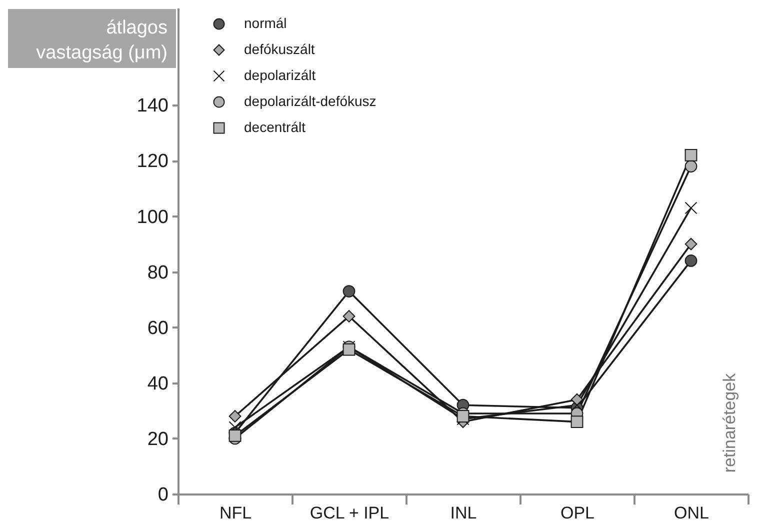  I want to click on x-tick-label: OPL, so click(577, 513).